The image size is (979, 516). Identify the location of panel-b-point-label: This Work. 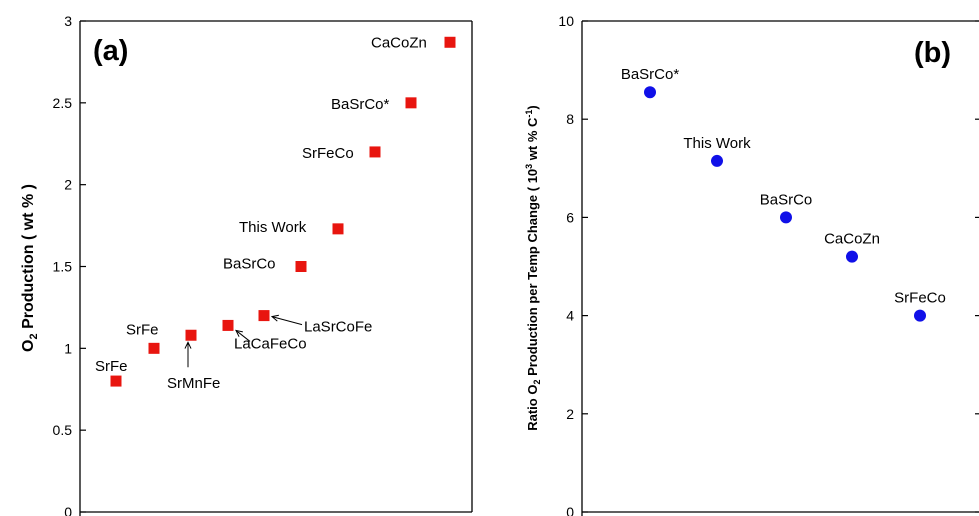
(717, 143).